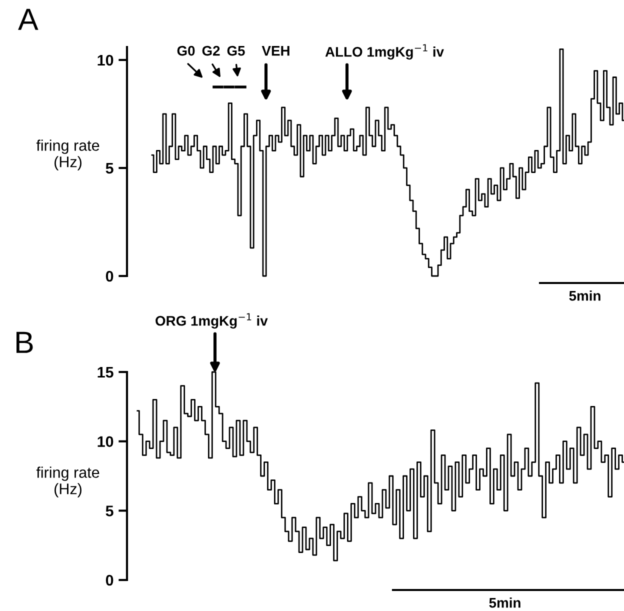 The width and height of the screenshot is (624, 611). Describe the element at coordinates (276, 51) in the screenshot. I see `annotation: VEH` at that location.